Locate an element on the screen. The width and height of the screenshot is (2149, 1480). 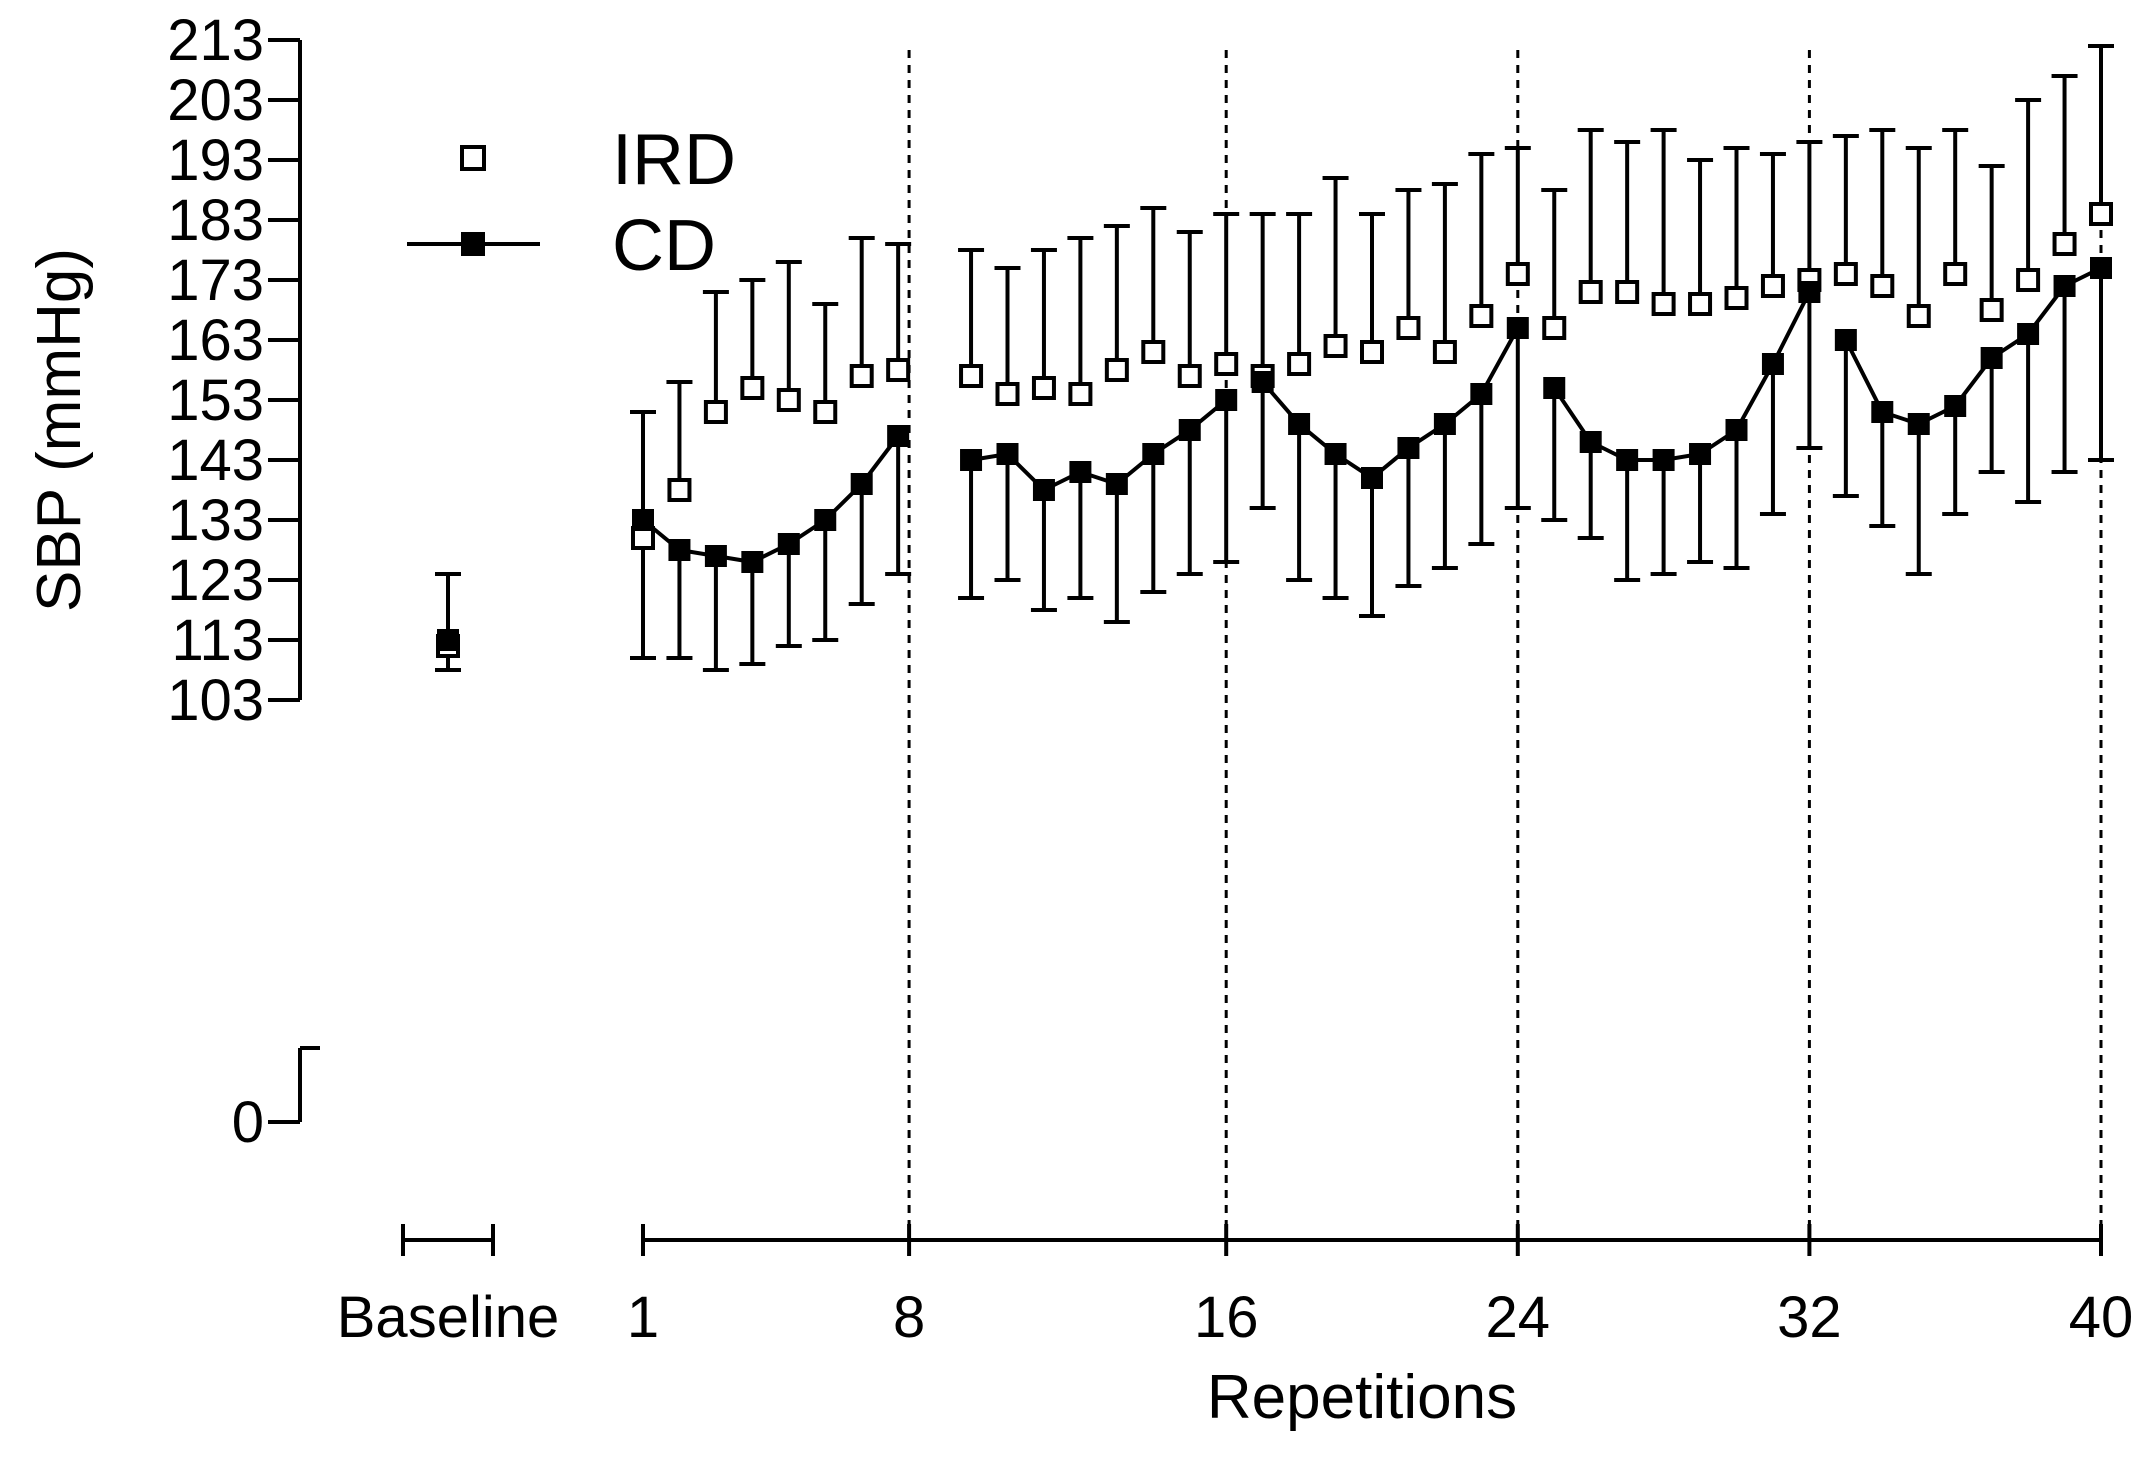
y-tick-label: 193 is located at coordinates (215, 160).